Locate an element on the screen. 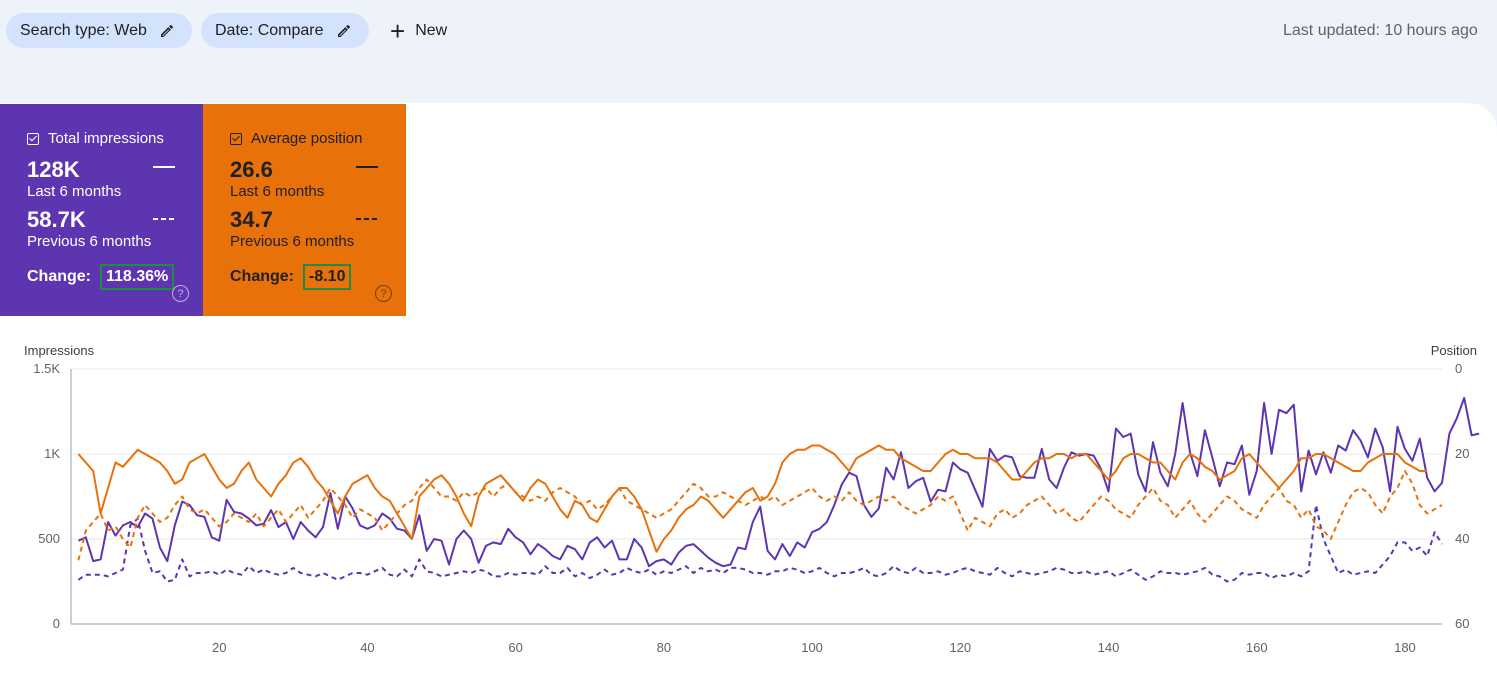  x-tick: 140 is located at coordinates (1109, 647).